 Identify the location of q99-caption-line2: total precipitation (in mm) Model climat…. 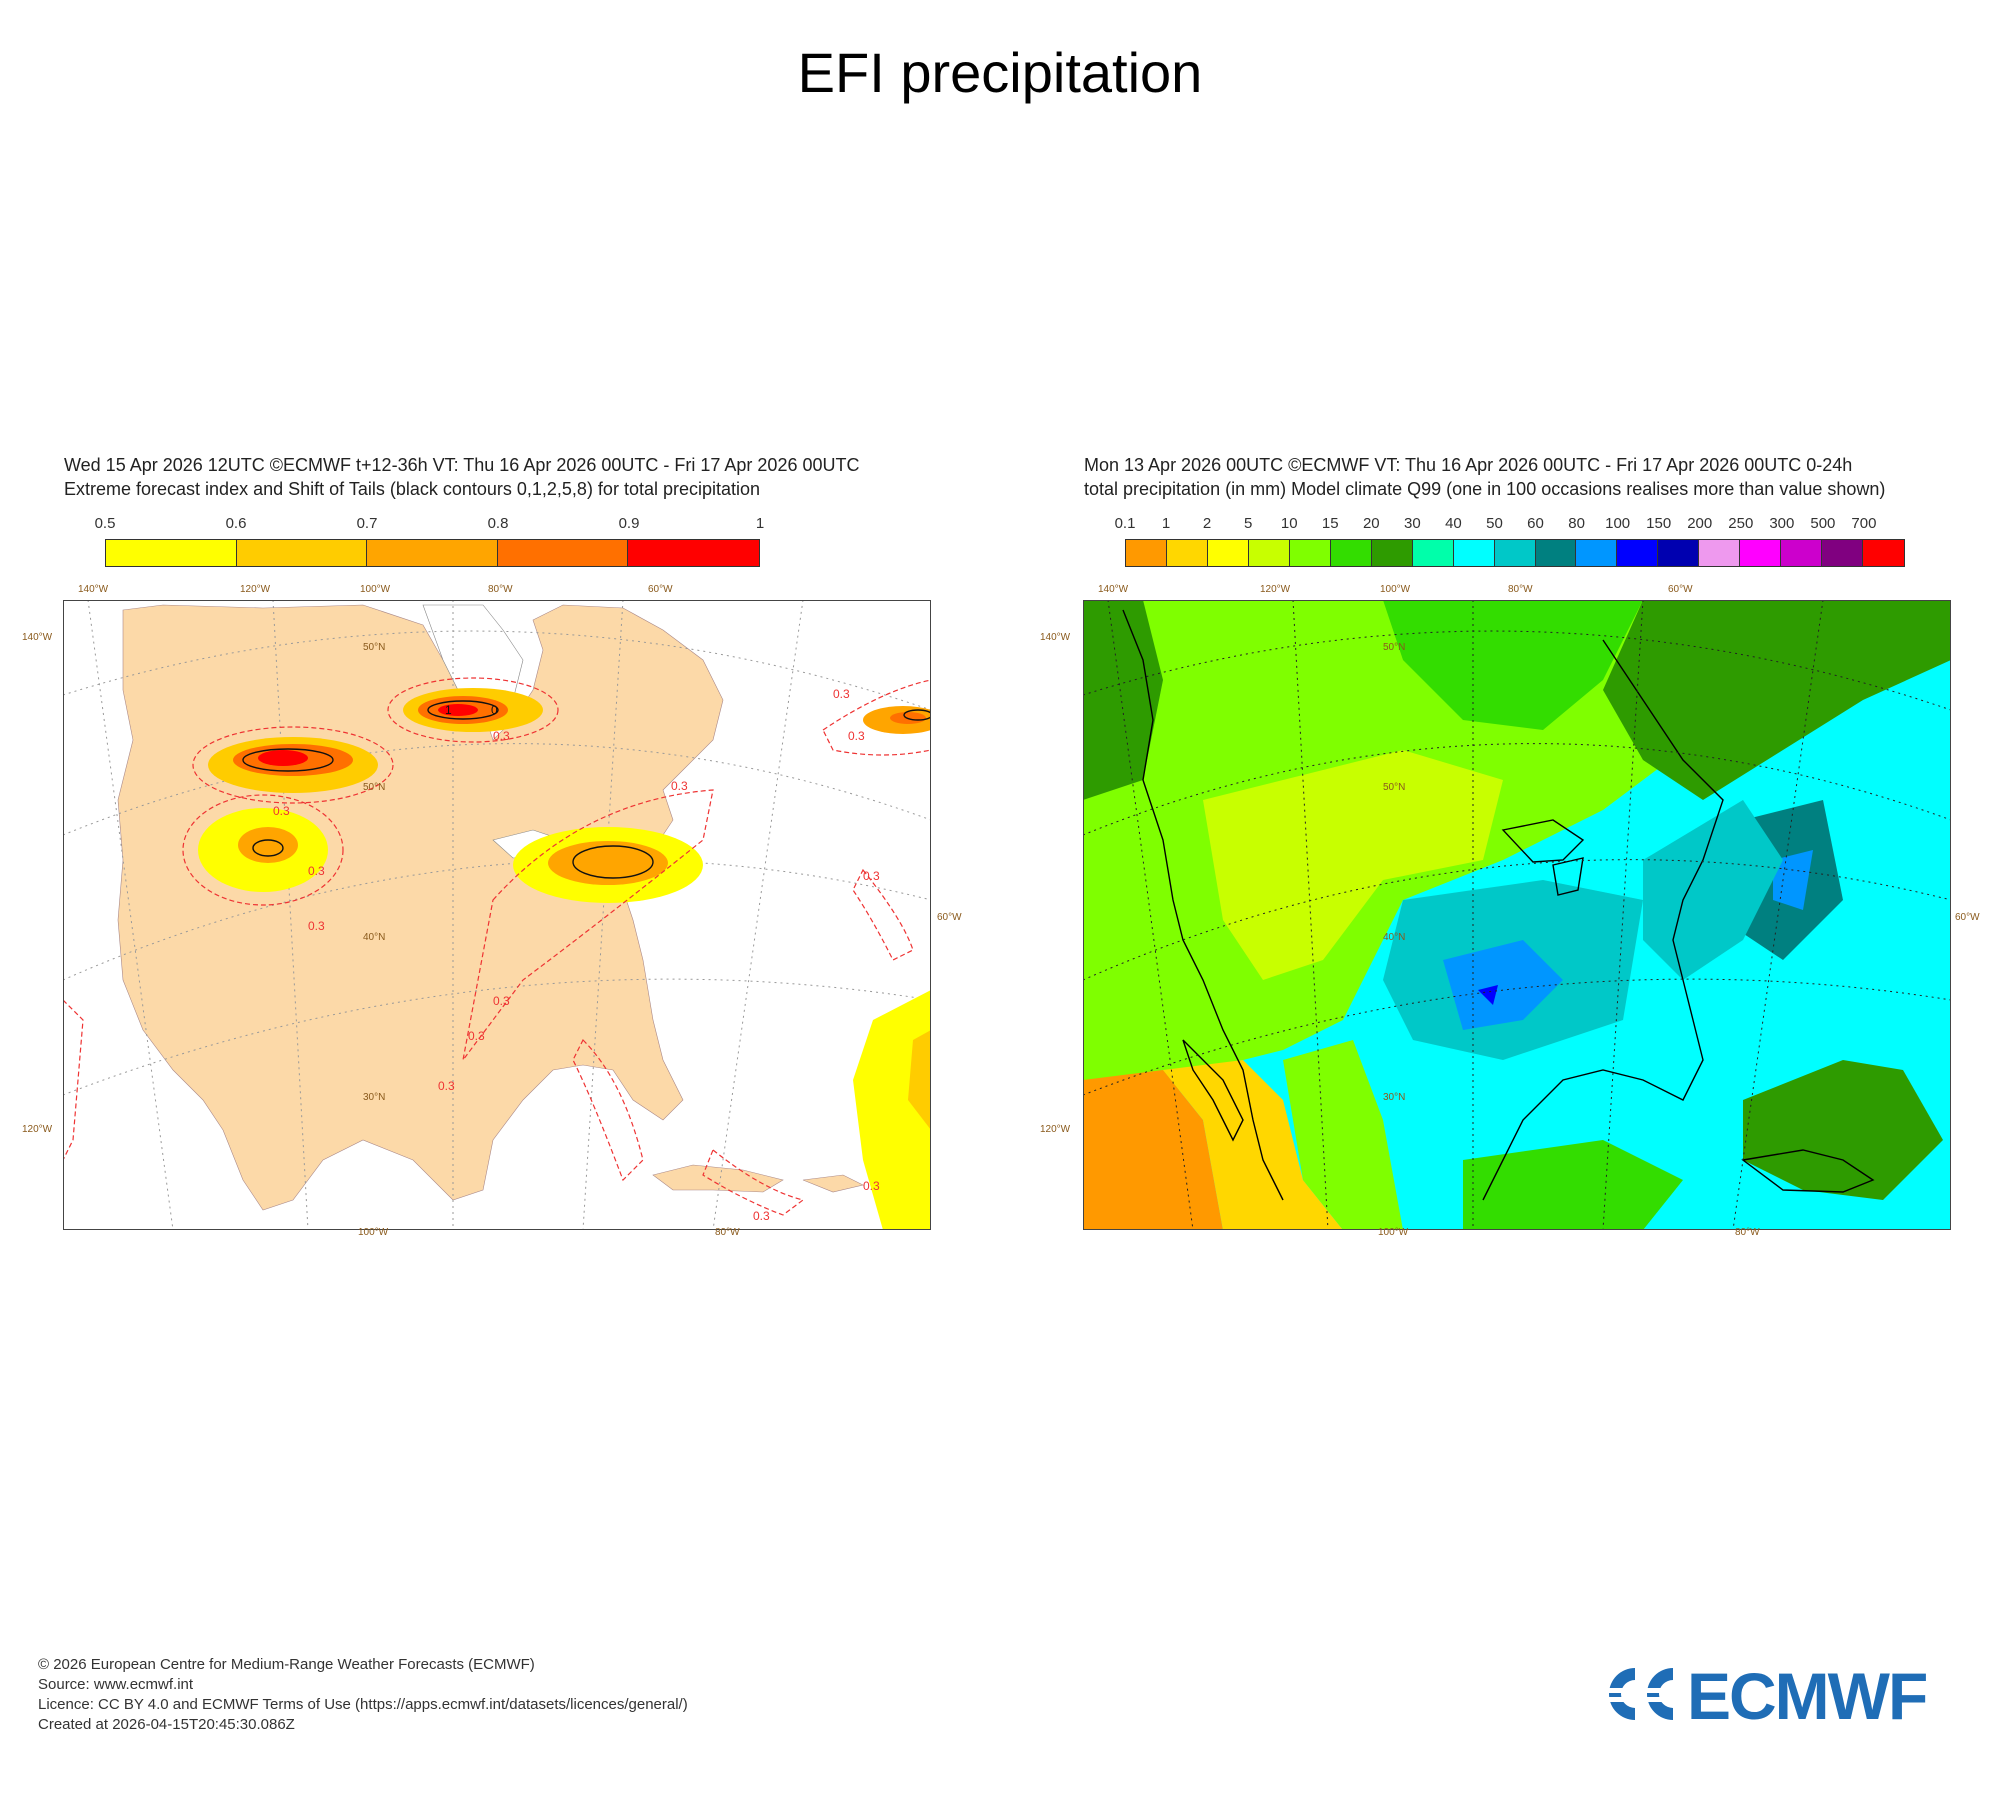
(1485, 489).